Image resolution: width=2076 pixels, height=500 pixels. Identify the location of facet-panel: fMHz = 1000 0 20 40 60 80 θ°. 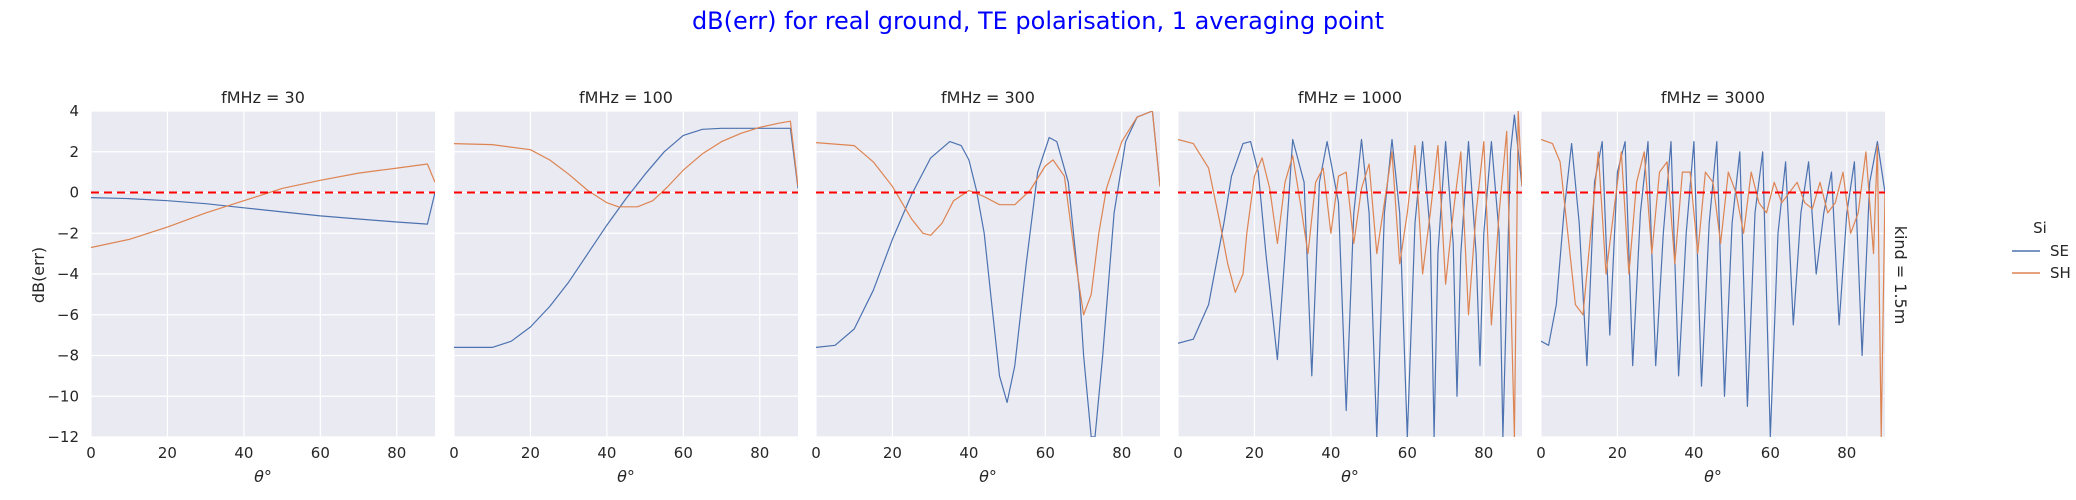
(1347, 287).